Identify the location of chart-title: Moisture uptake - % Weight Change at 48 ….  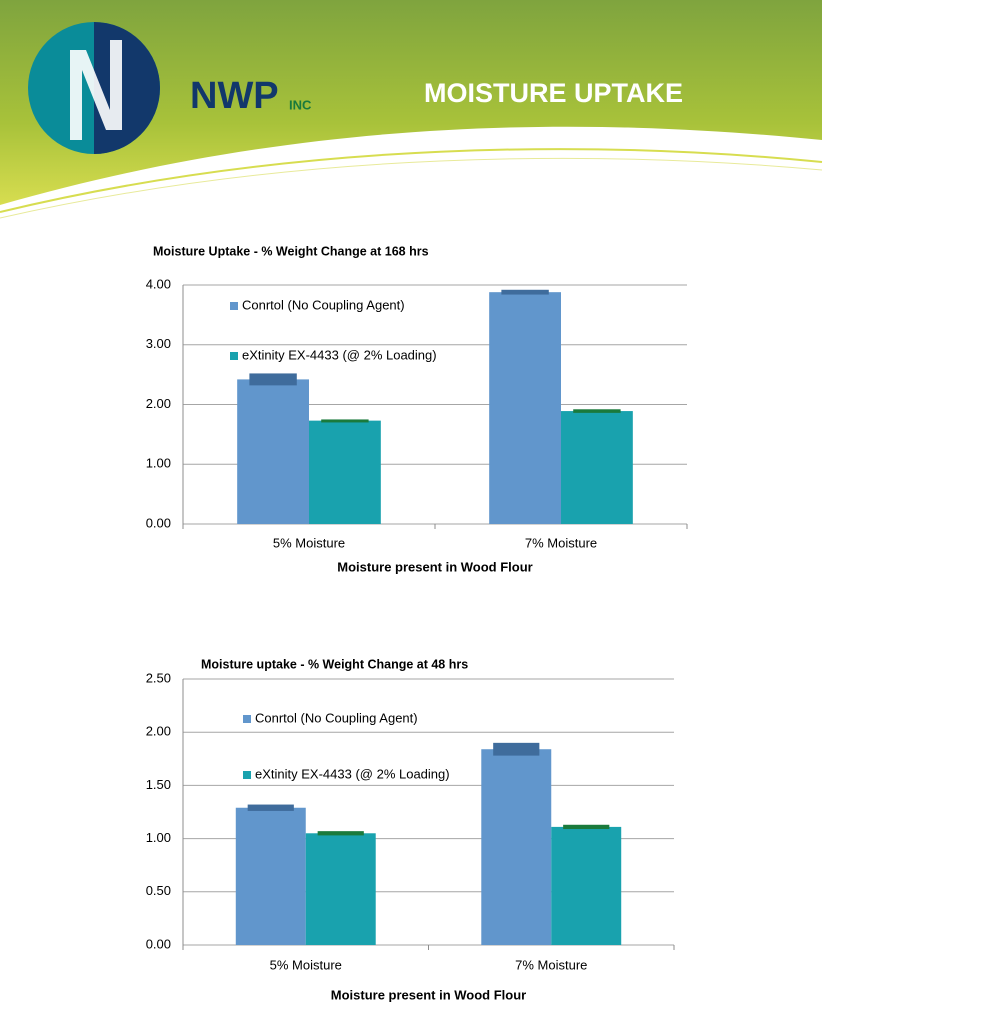
(334, 664).